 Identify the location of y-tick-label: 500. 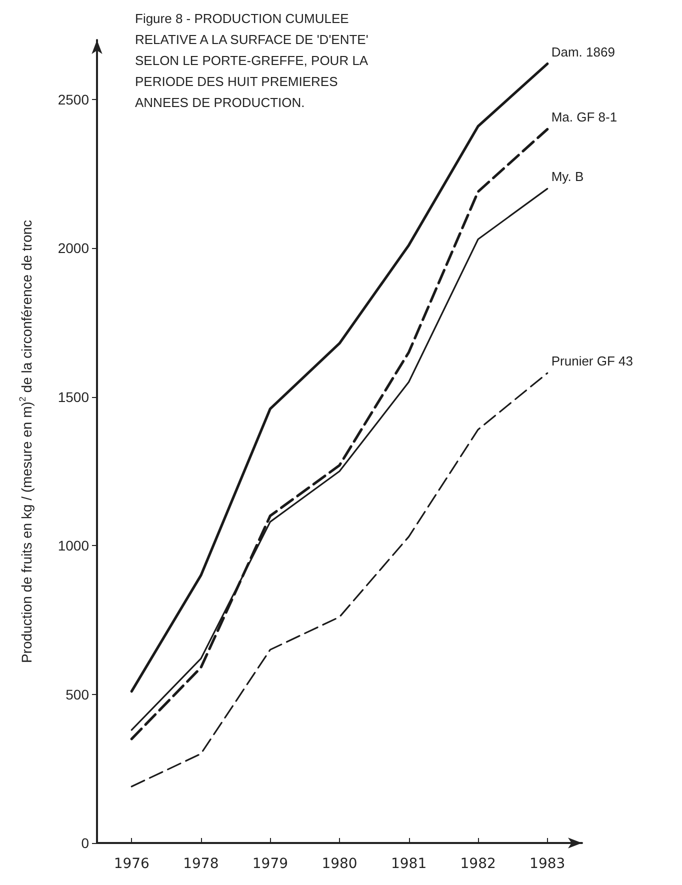
(78, 694).